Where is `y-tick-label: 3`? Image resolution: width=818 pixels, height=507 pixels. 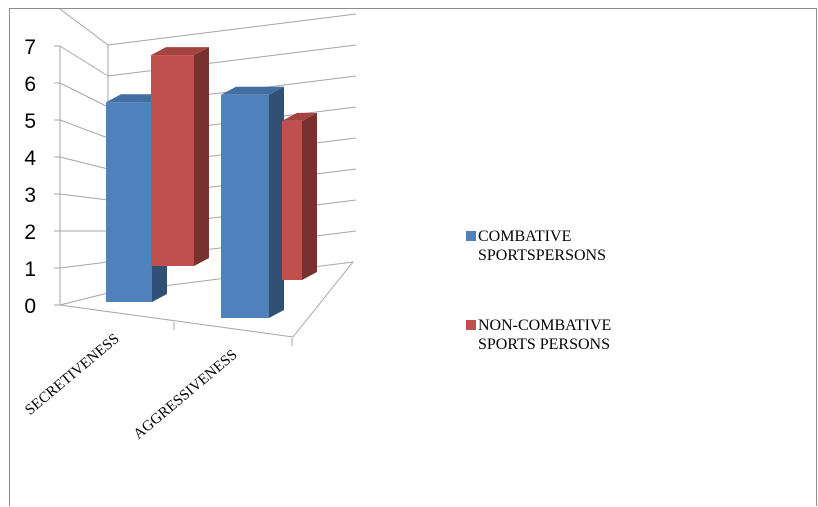 y-tick-label: 3 is located at coordinates (30, 195).